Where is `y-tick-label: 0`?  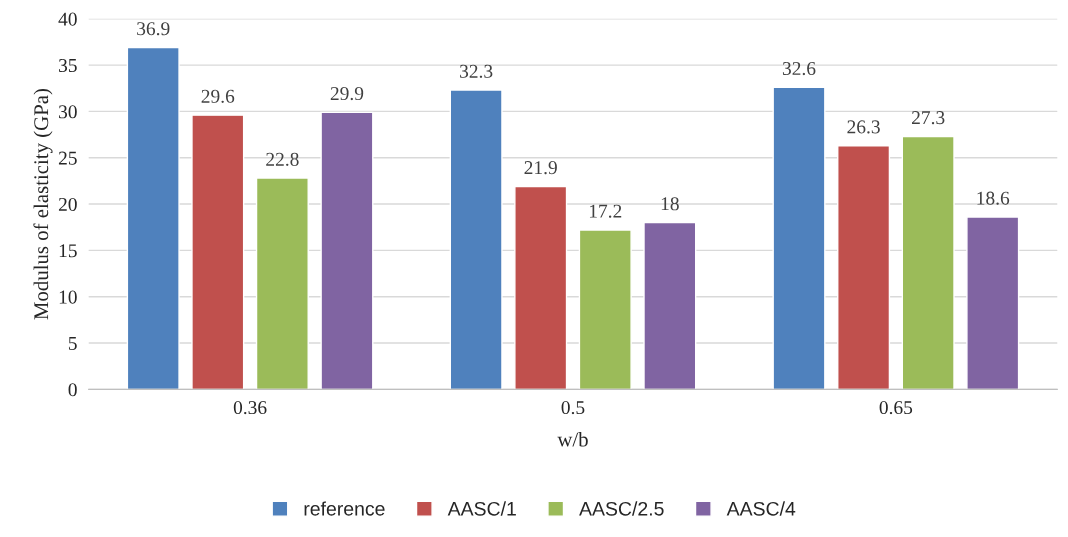
y-tick-label: 0 is located at coordinates (72, 390).